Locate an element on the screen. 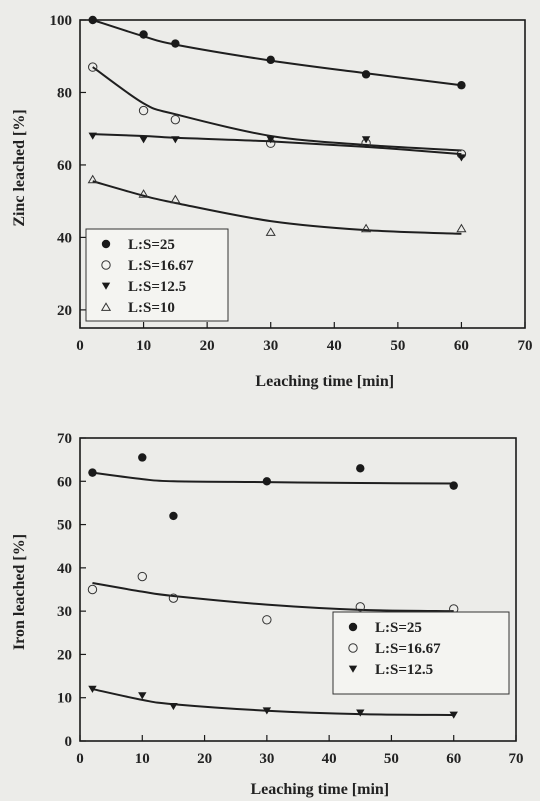  y-tick-label: 100 is located at coordinates (61, 21).